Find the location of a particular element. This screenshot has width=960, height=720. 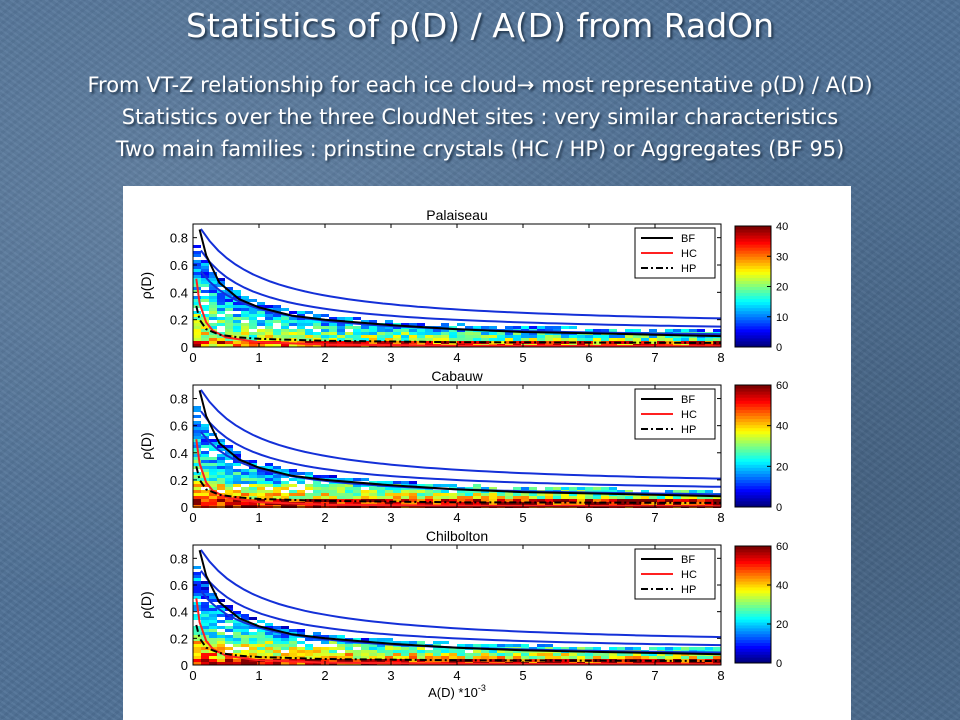

colorbar-tick-label: 60 is located at coordinates (782, 547).